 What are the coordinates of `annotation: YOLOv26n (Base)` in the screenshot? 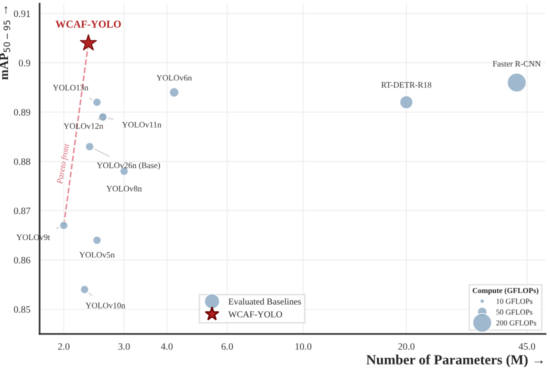 It's located at (128, 166).